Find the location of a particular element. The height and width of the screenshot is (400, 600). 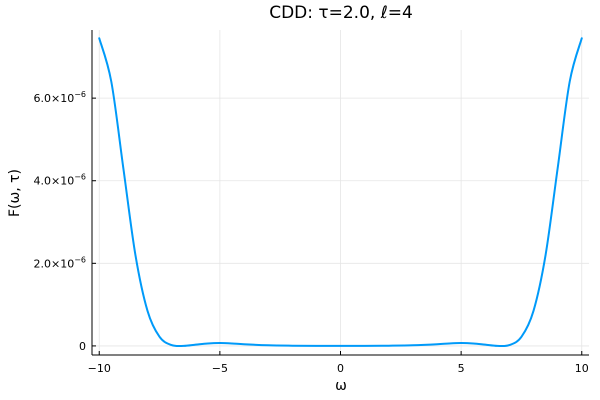

x-tick-label: −5 is located at coordinates (220, 368).